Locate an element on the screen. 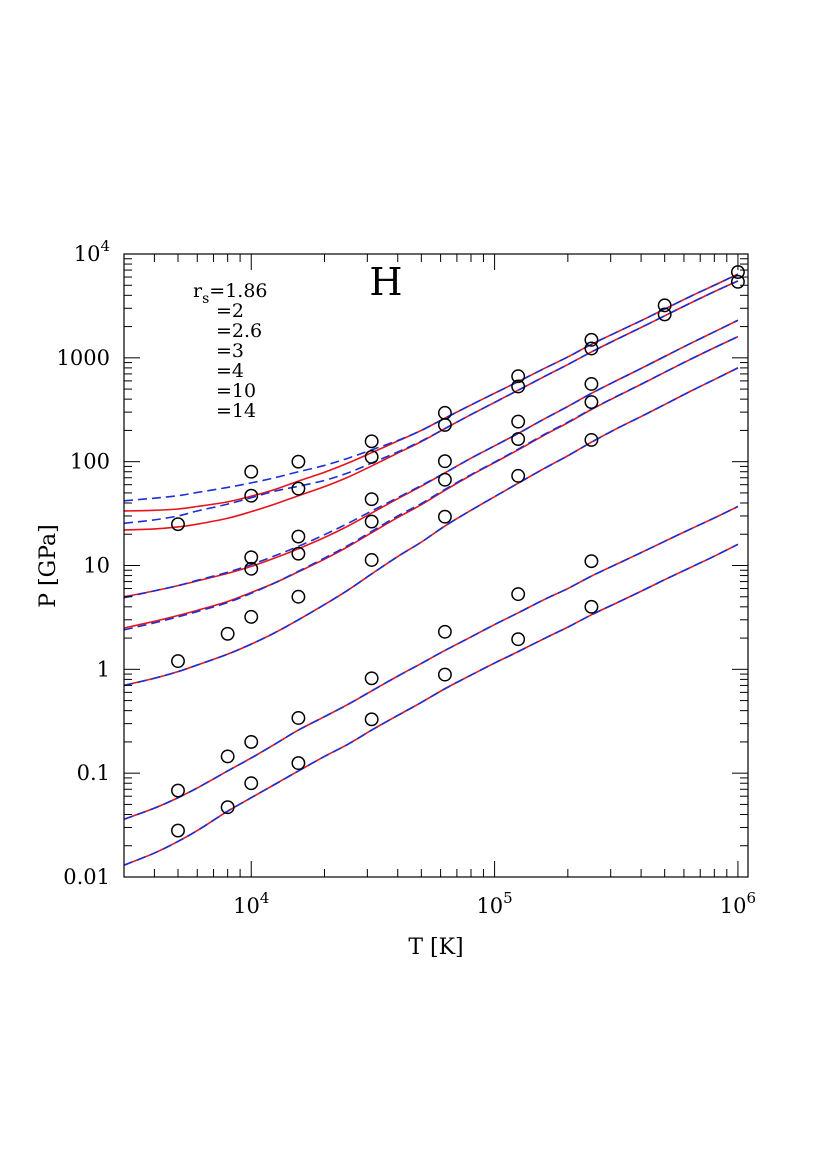 The height and width of the screenshot is (1175, 830). legend-entry-6: =14 is located at coordinates (236, 411).